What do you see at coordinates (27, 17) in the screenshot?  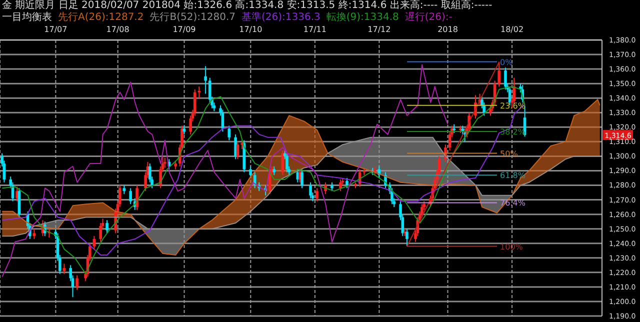 I see `legend-title: 一目均衡表` at bounding box center [27, 17].